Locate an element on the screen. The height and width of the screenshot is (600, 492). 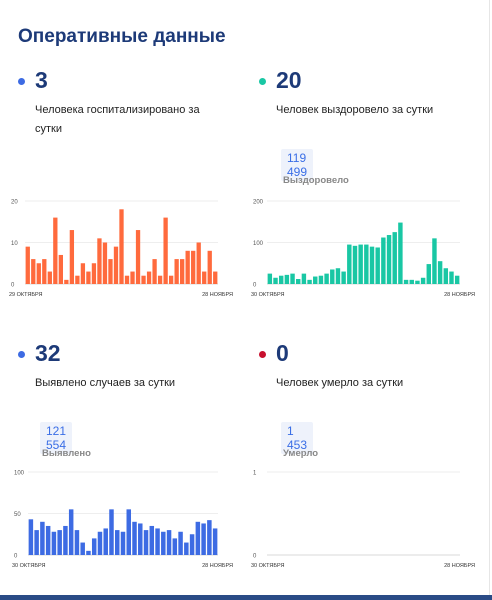
y-tick-label: 50 is located at coordinates (17, 515).